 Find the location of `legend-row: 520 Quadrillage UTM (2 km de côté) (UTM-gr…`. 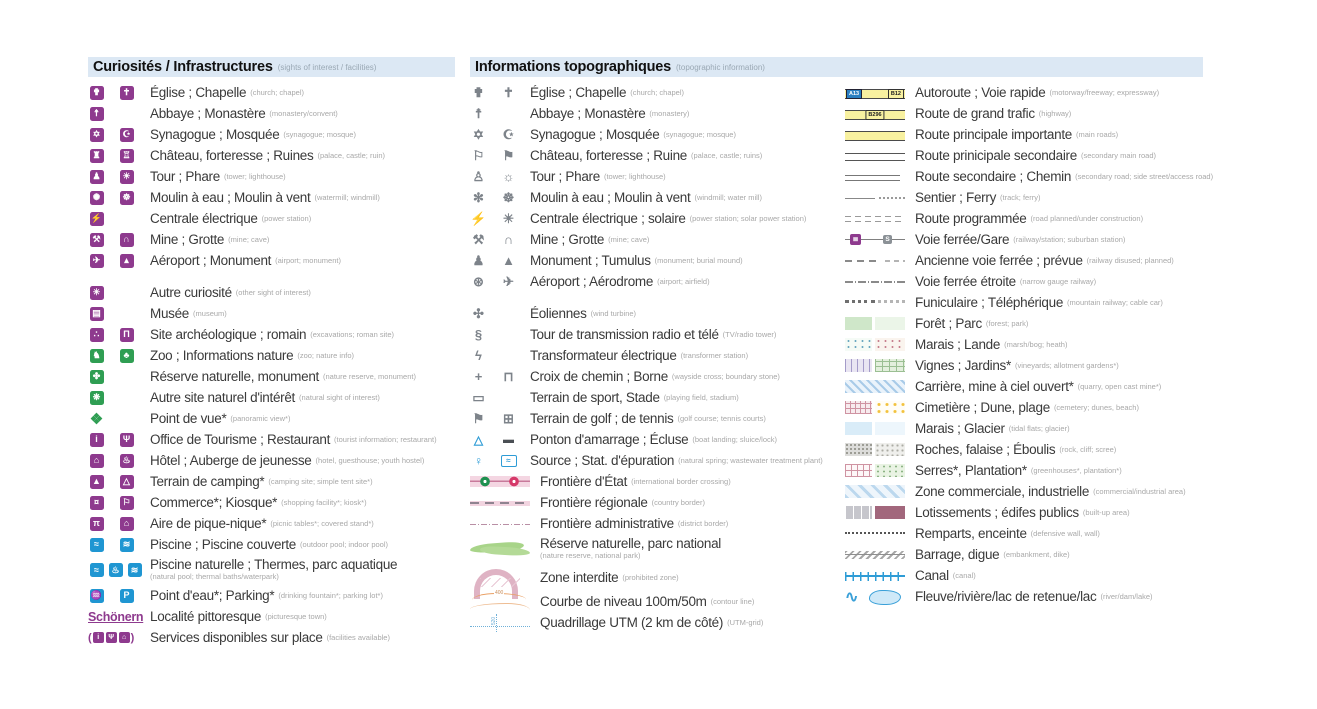

legend-row: 520 Quadrillage UTM (2 km de côté) (UTM-gr… is located at coordinates (660, 622).